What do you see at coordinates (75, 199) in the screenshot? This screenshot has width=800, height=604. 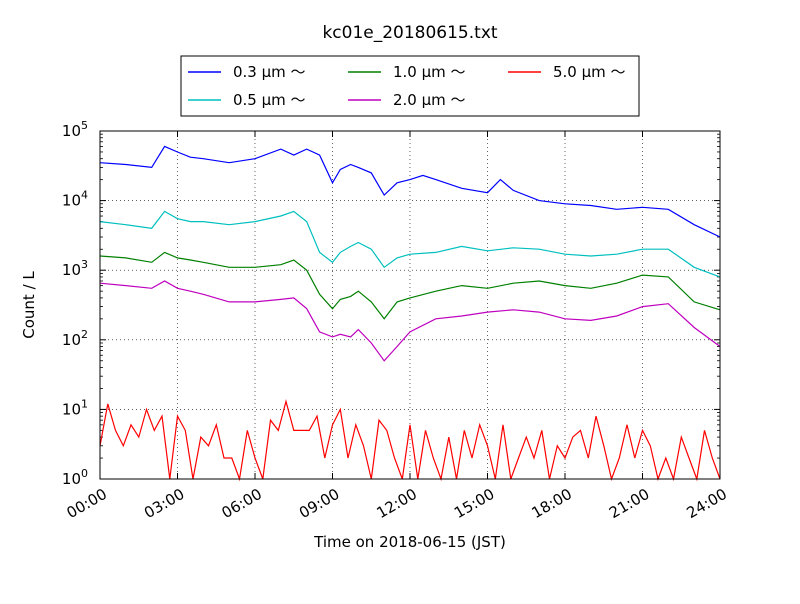 I see `y-tick-label: 10⁴` at bounding box center [75, 199].